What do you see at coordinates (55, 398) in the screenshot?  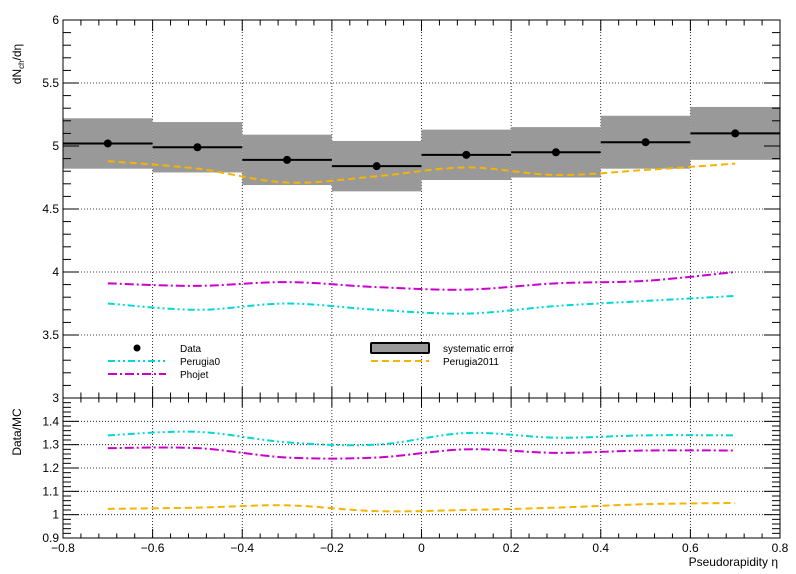 I see `main-y-tick-label: 3` at bounding box center [55, 398].